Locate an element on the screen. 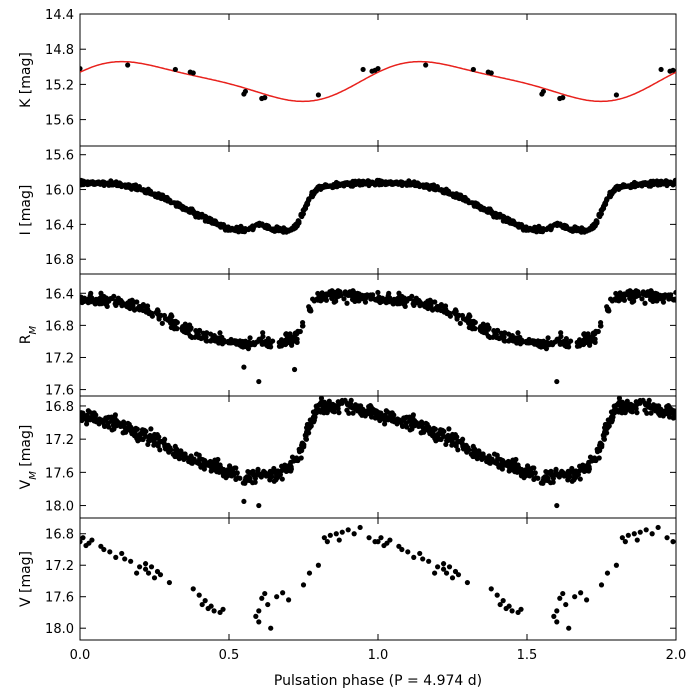 This screenshot has width=700, height=700. points-VM is located at coordinates (378, 452).